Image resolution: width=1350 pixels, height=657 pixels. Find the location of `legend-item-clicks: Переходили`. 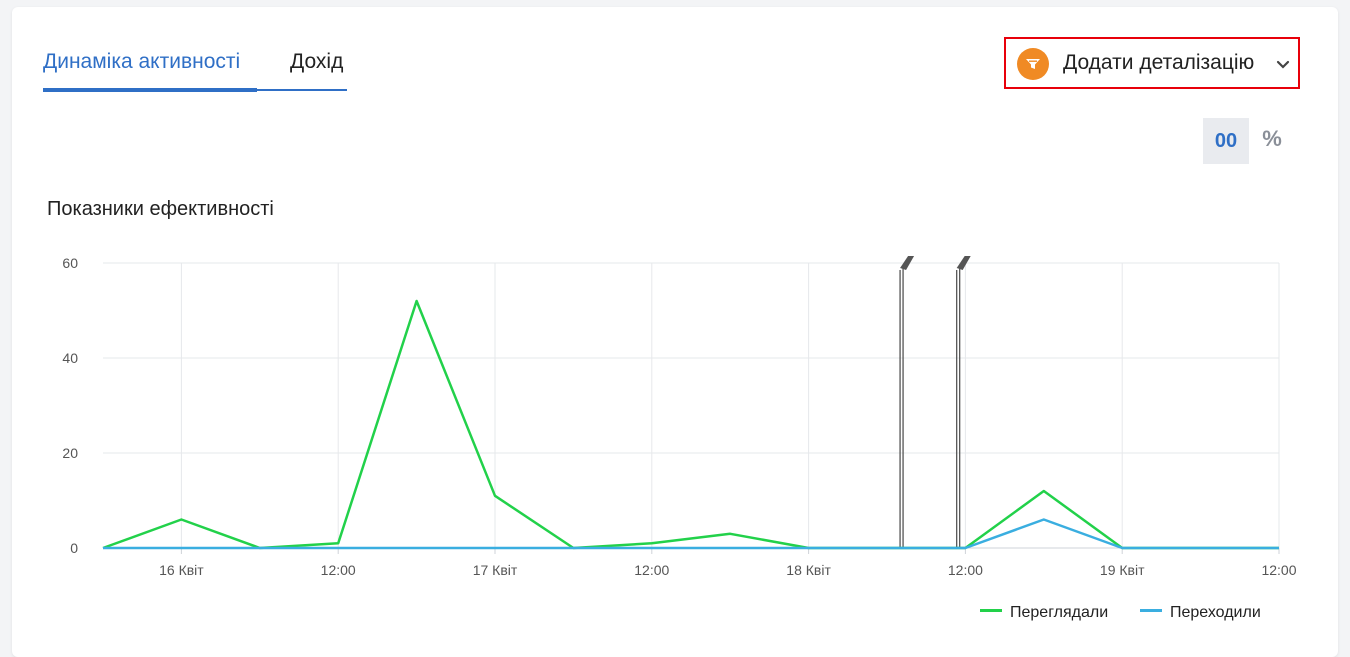

legend-item-clicks: Переходили is located at coordinates (1200, 613).